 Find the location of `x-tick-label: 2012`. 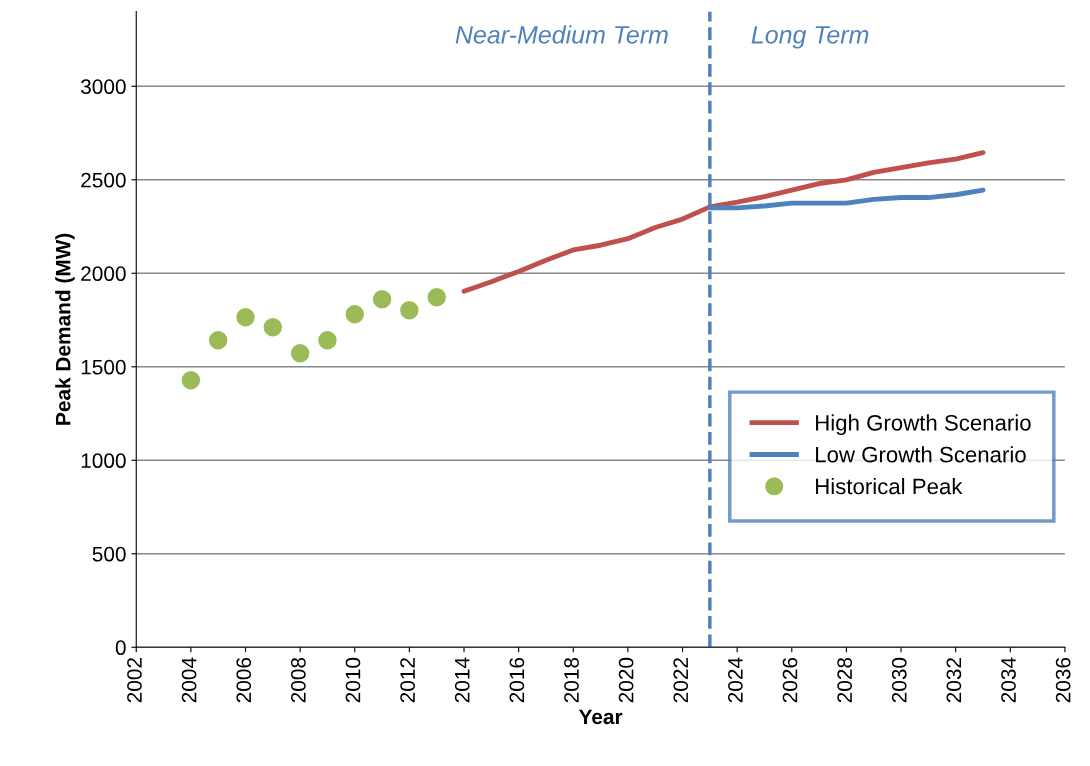

x-tick-label: 2012 is located at coordinates (407, 680).